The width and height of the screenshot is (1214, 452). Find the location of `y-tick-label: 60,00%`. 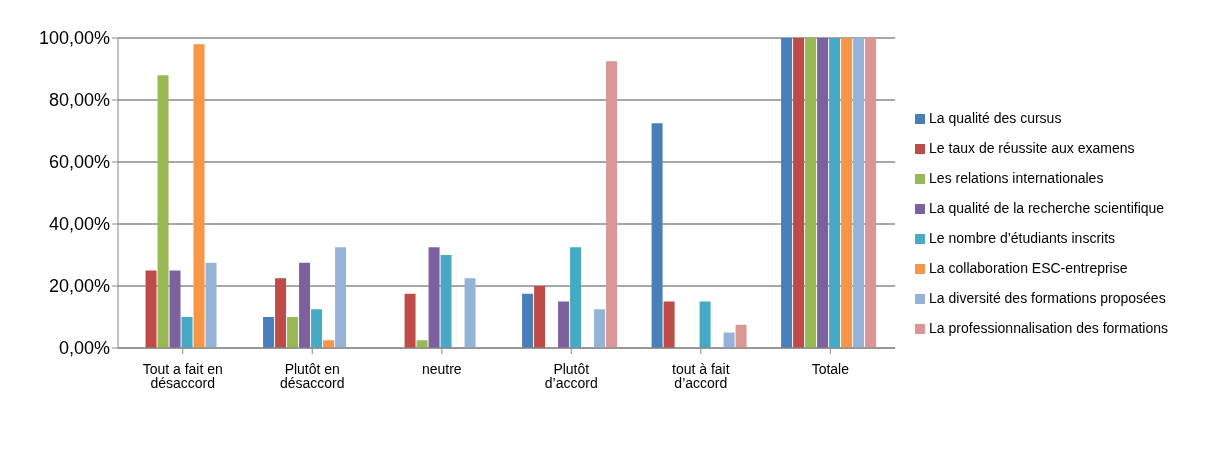

y-tick-label: 60,00% is located at coordinates (79, 162).